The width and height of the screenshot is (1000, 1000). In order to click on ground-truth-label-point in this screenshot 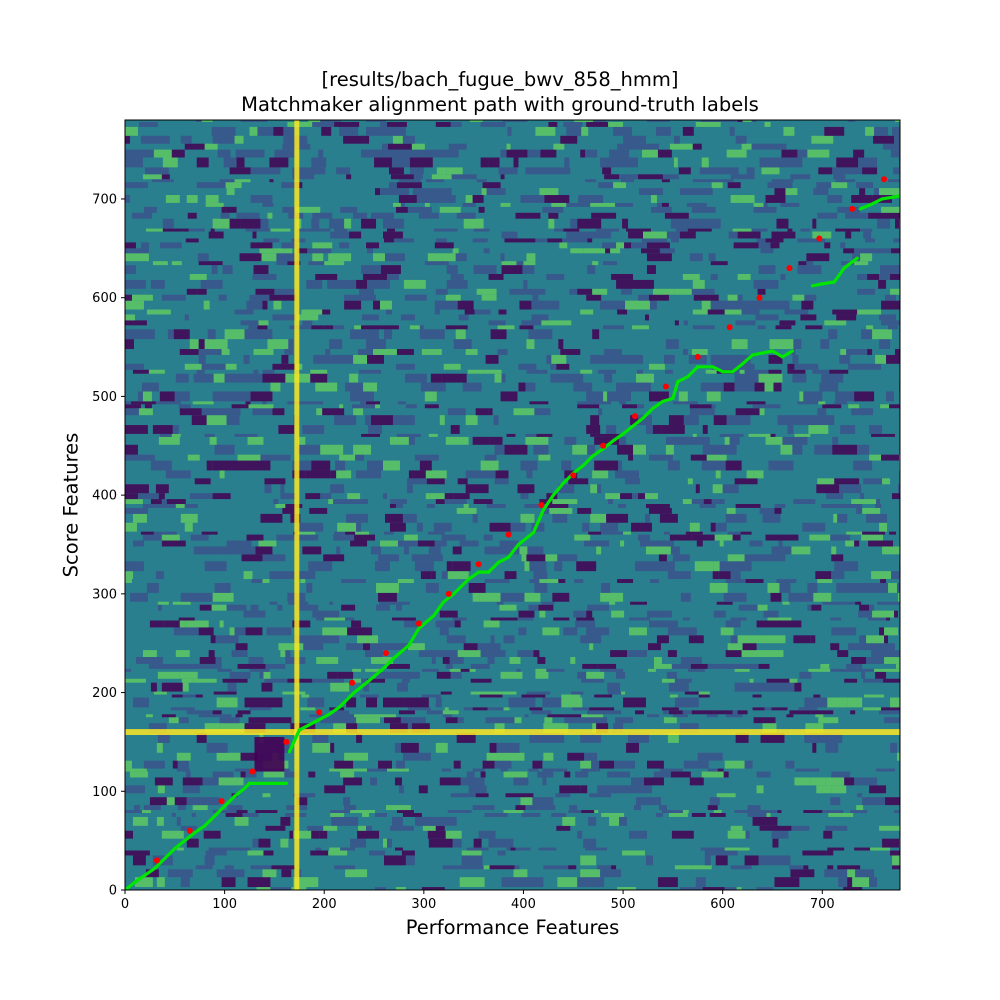, I will do `click(418, 623)`.